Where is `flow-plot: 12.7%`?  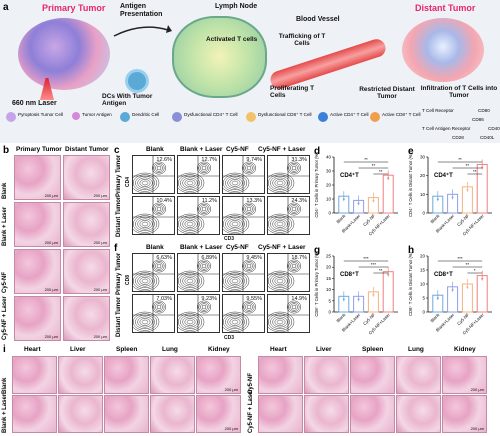 flow-plot: 12.7% is located at coordinates (198, 174).